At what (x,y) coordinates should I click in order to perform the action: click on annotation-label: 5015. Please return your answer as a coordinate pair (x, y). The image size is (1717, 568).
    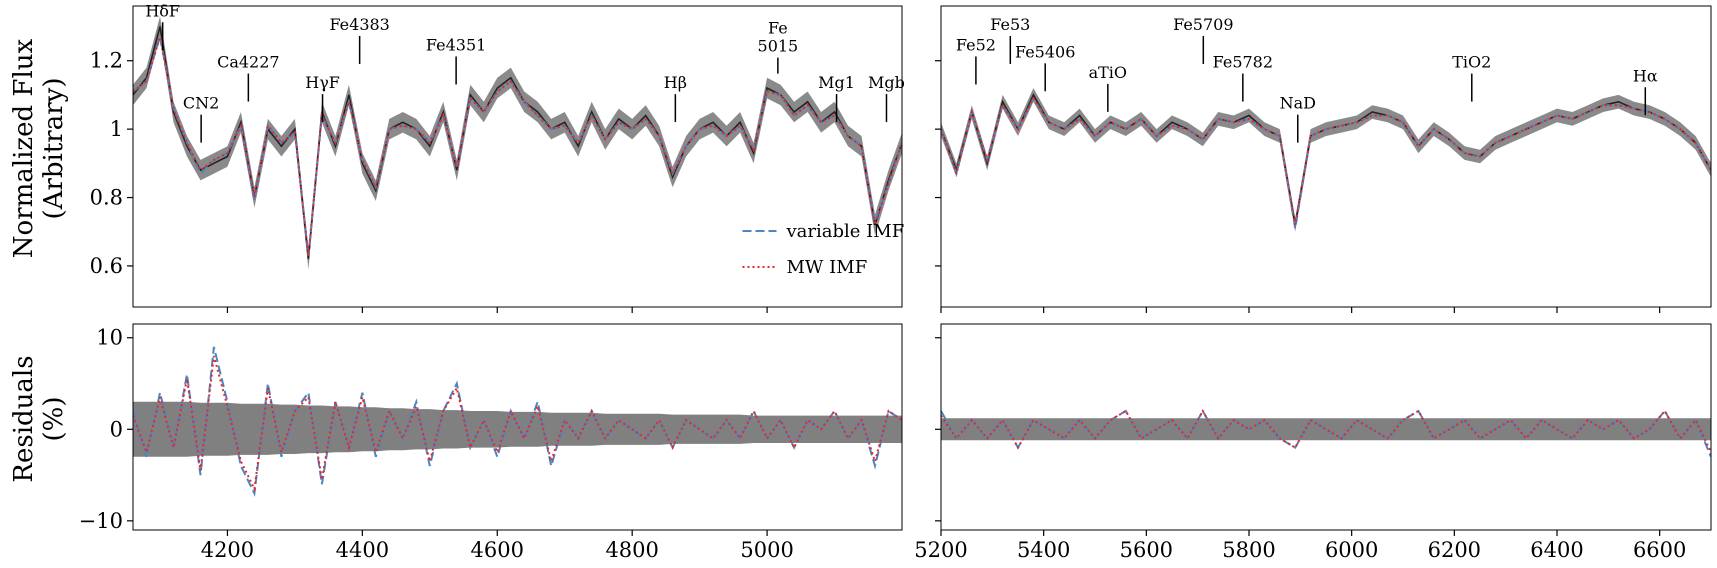
    Looking at the image, I should click on (778, 46).